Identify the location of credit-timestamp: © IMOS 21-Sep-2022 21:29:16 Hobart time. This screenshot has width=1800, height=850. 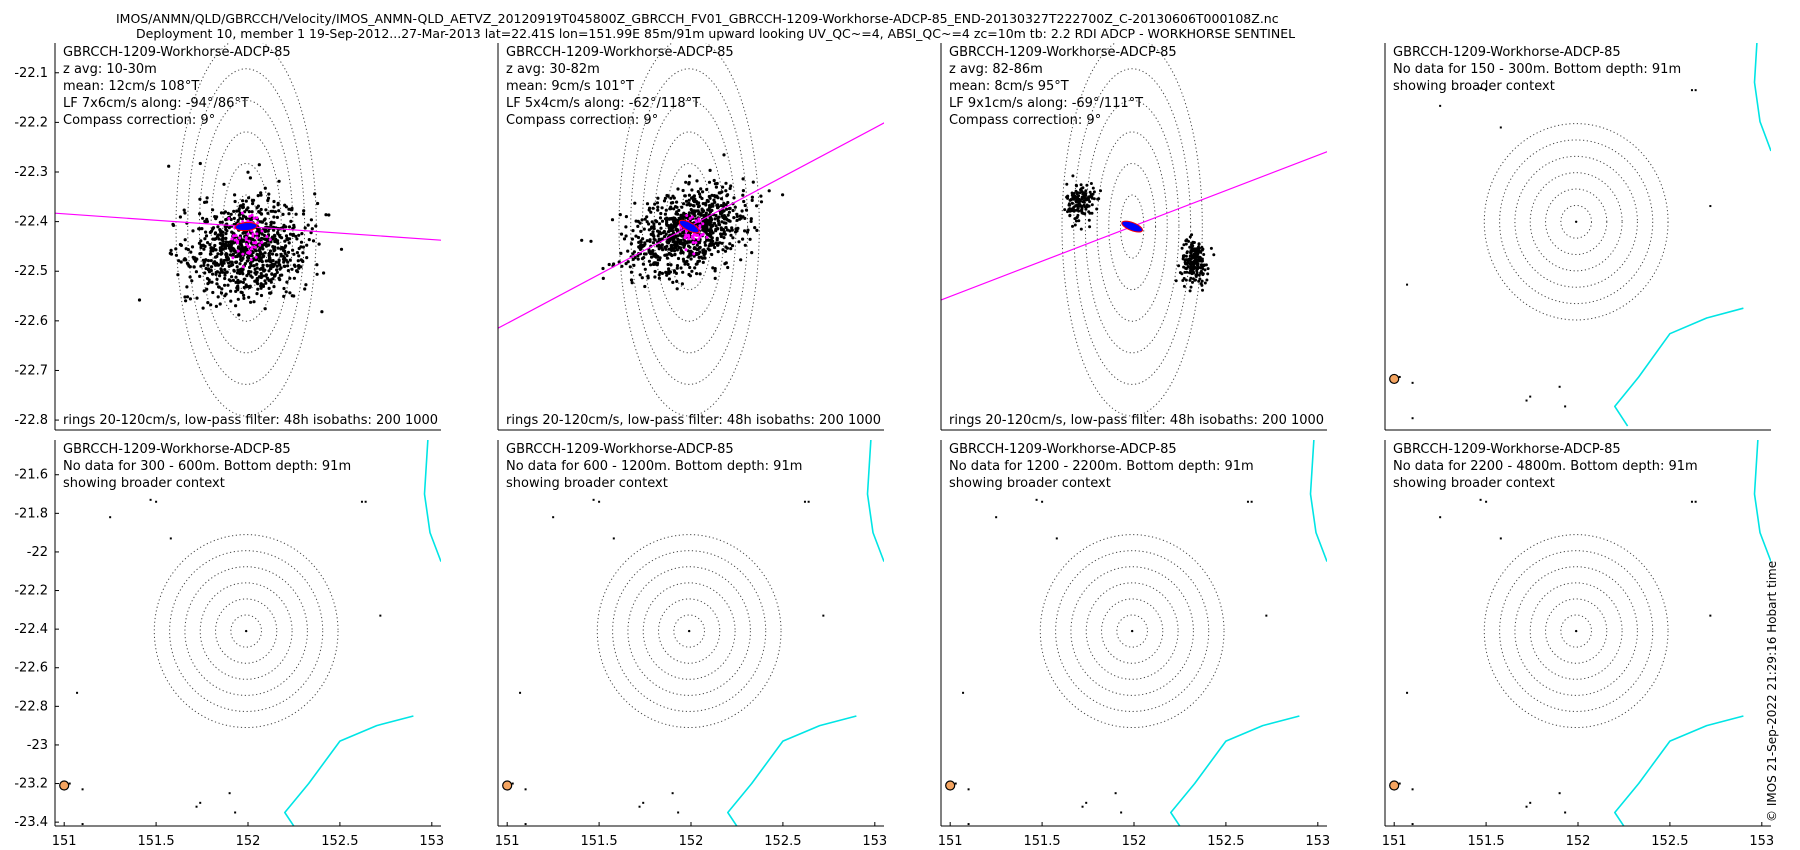
(1772, 691).